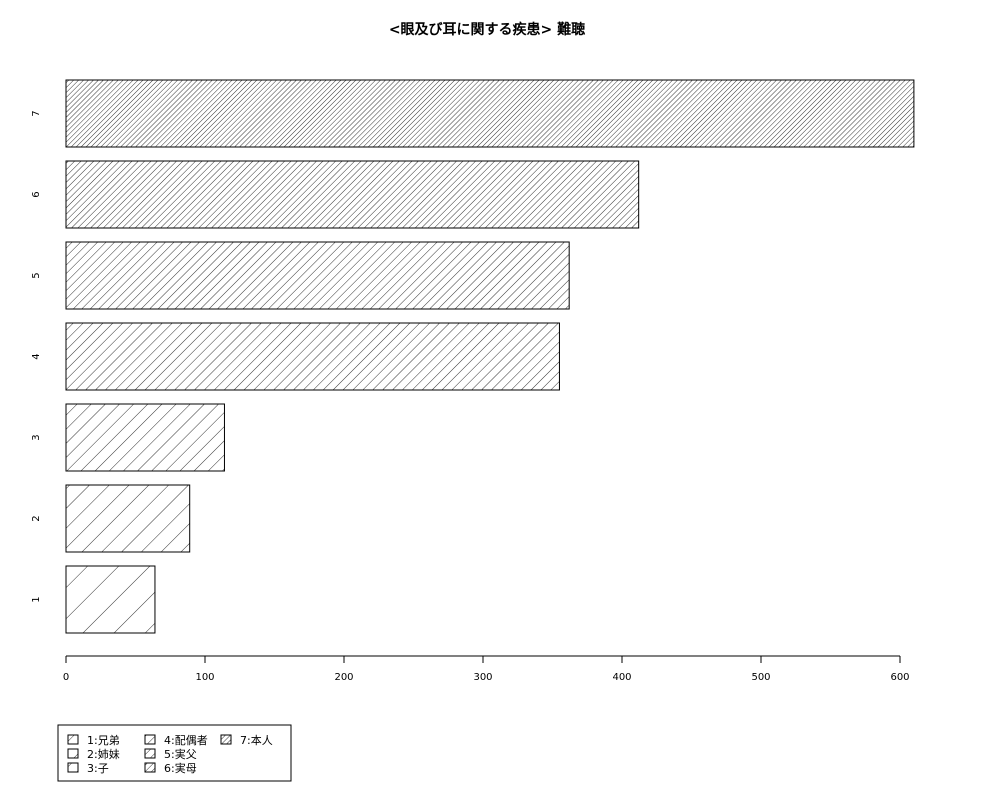 This screenshot has height=800, width=1000. What do you see at coordinates (343, 677) in the screenshot?
I see `x-tick-label-200: 200` at bounding box center [343, 677].